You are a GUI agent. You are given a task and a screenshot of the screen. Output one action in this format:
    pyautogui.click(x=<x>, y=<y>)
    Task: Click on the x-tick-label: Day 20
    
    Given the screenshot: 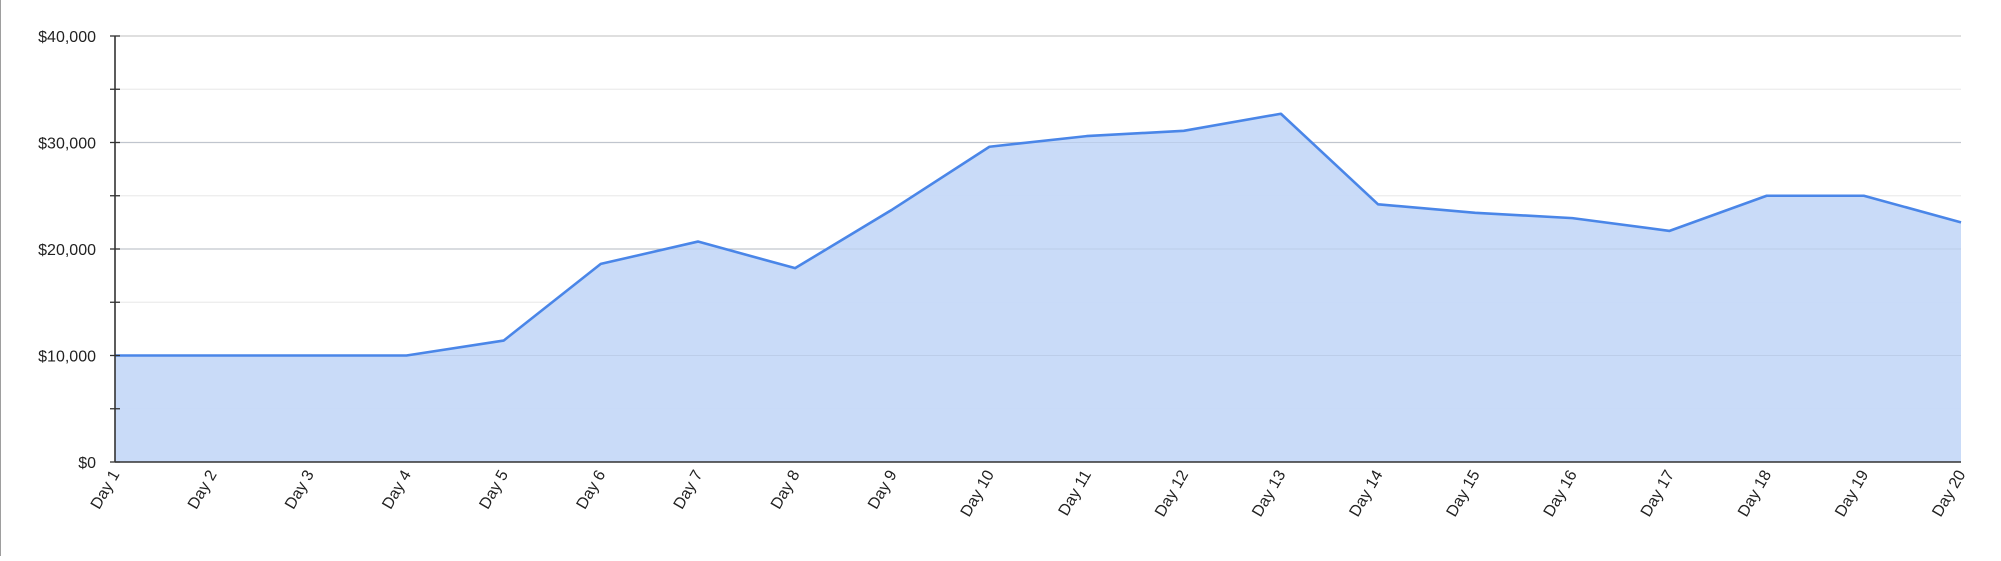 What is the action you would take?
    pyautogui.click(x=1949, y=493)
    